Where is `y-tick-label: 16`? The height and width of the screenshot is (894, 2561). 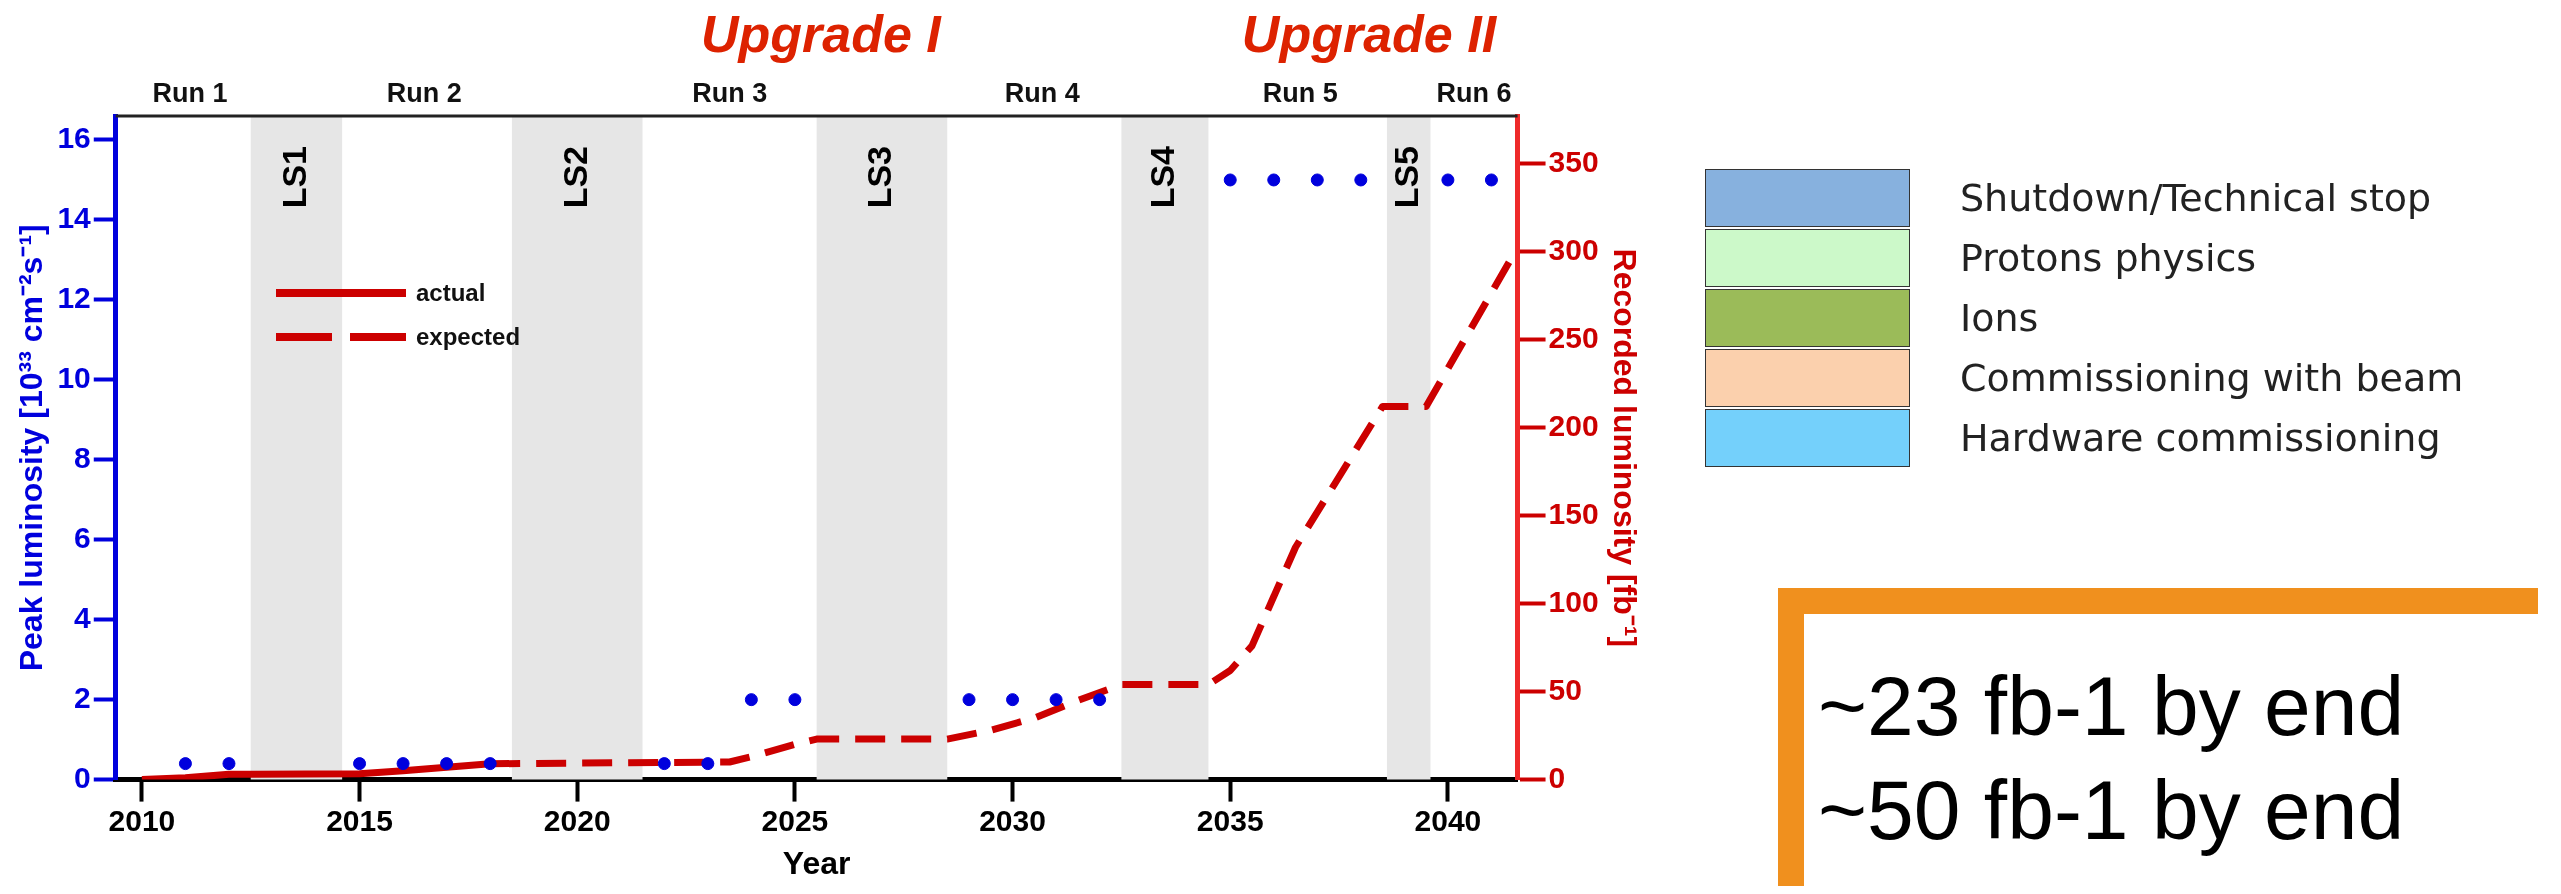 y-tick-label: 16 is located at coordinates (74, 138).